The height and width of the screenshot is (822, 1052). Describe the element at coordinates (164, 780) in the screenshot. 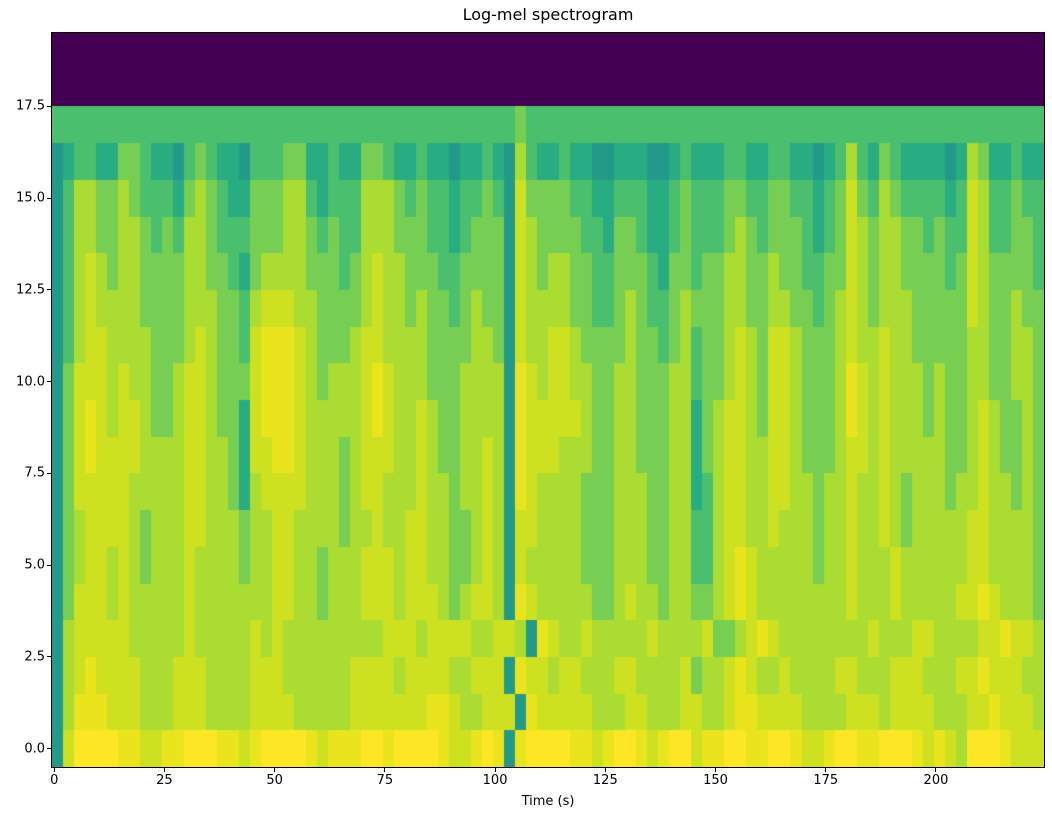

I see `x-tick-label: 25` at that location.